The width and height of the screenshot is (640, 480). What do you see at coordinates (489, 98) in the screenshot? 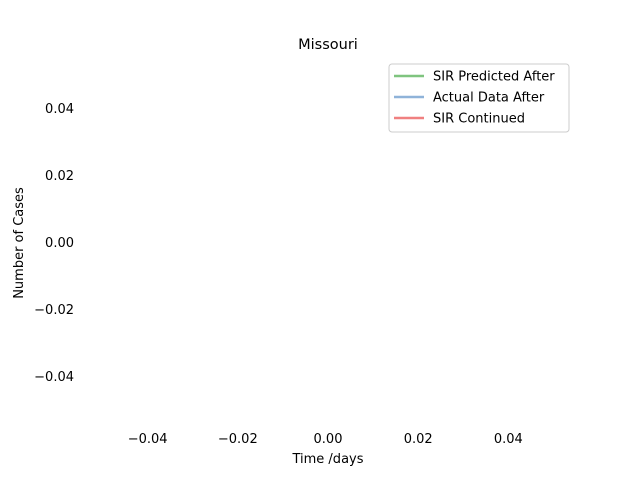
I see `legend-entry: Actual Data After` at bounding box center [489, 98].